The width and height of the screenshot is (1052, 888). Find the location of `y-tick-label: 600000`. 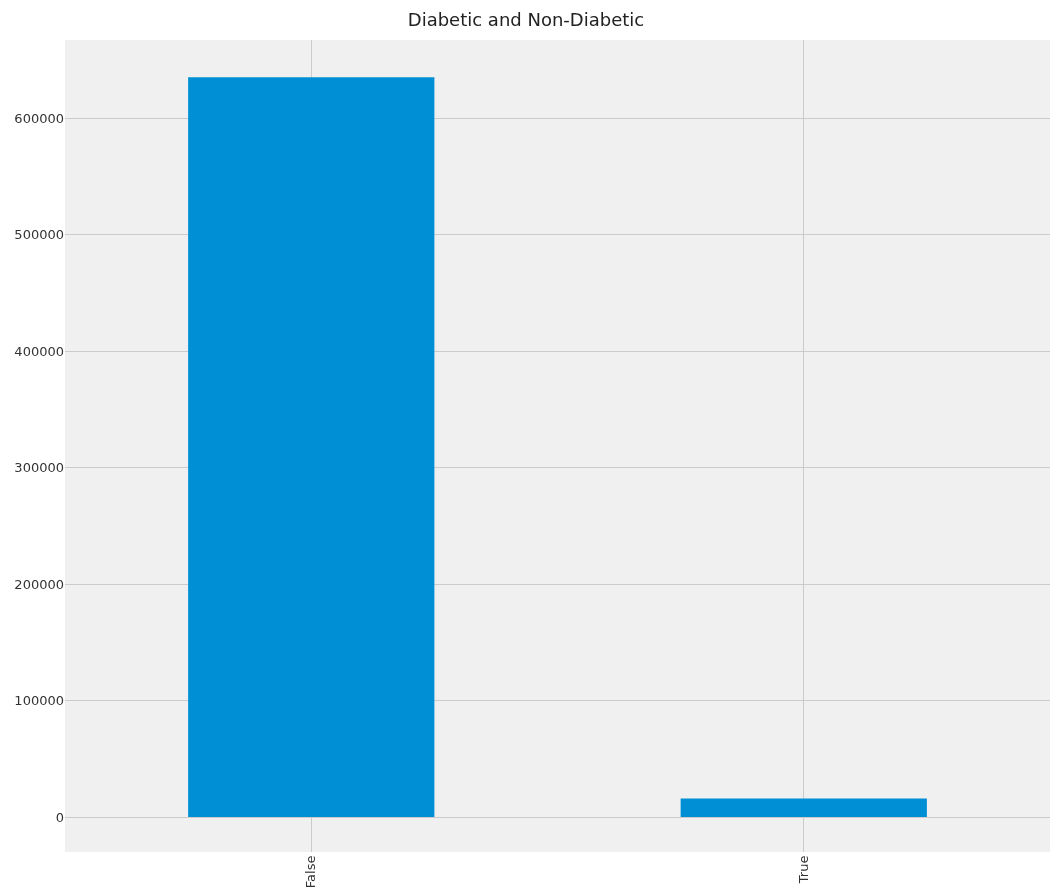

y-tick-label: 600000 is located at coordinates (39, 118).